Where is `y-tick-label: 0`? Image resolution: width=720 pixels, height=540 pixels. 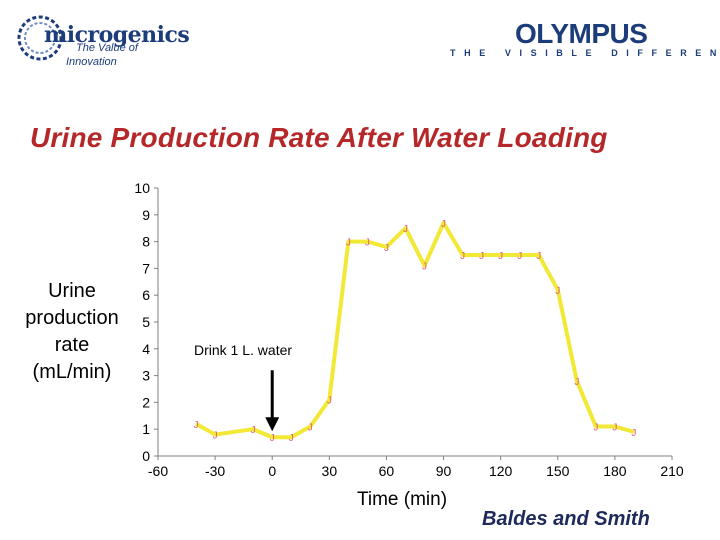 y-tick-label: 0 is located at coordinates (146, 456).